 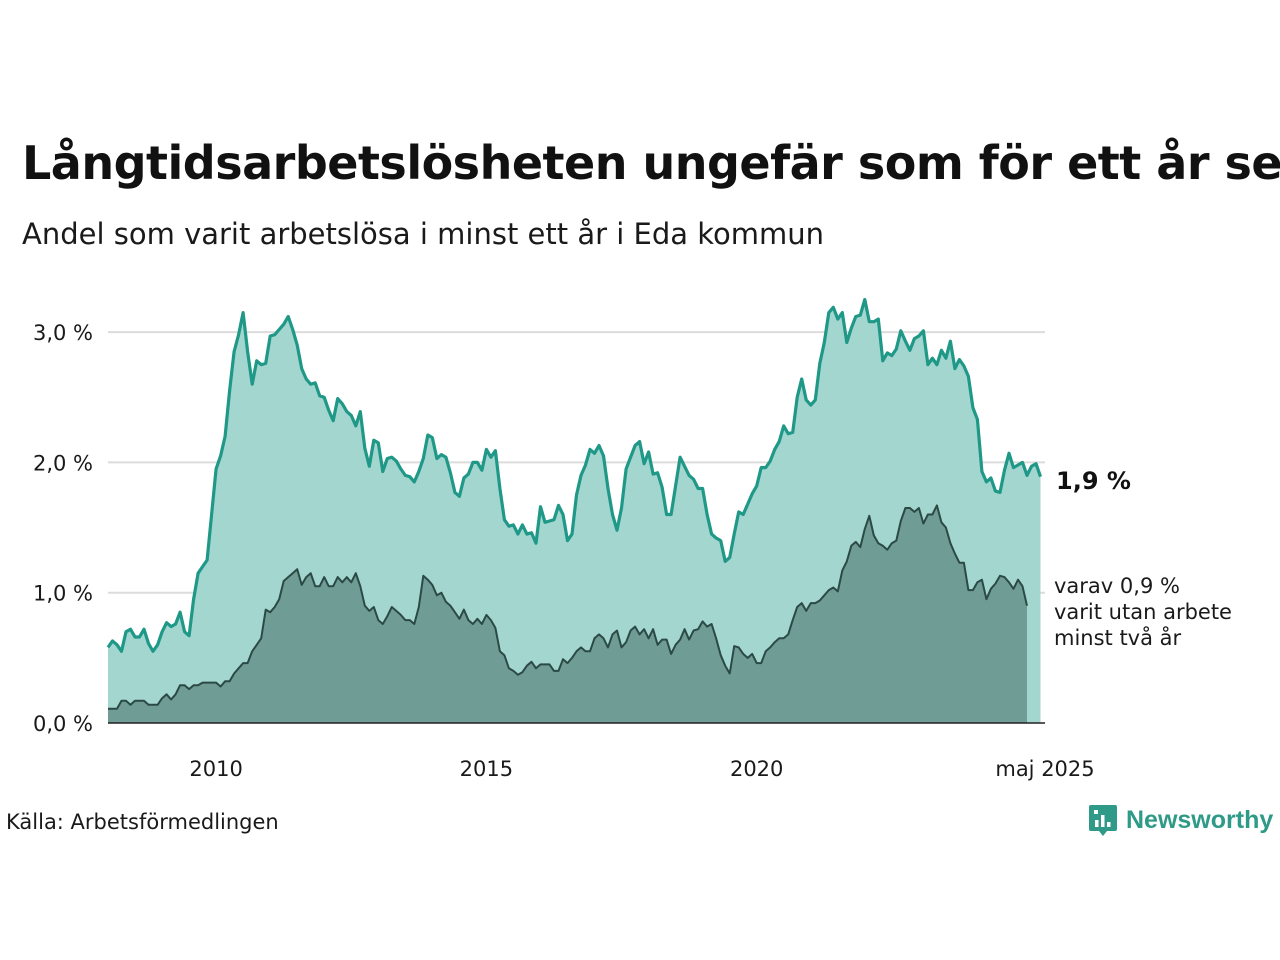 I want to click on brand-name: Newsworthy, so click(x=1200, y=819).